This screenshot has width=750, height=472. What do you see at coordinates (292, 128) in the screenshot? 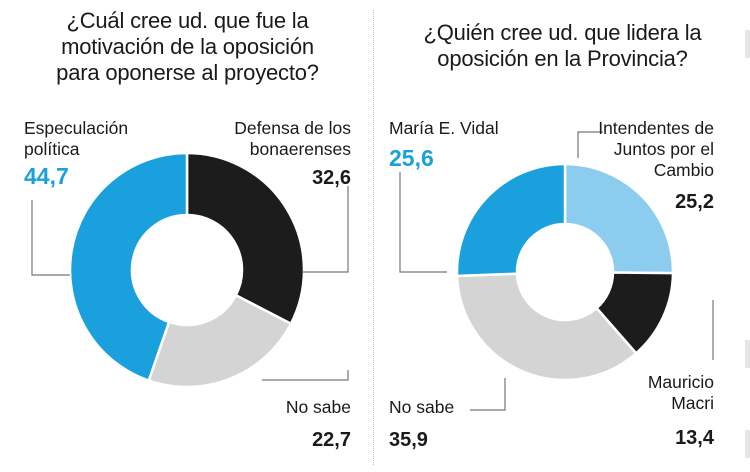
I see `slice-label-line: Defensa de los` at bounding box center [292, 128].